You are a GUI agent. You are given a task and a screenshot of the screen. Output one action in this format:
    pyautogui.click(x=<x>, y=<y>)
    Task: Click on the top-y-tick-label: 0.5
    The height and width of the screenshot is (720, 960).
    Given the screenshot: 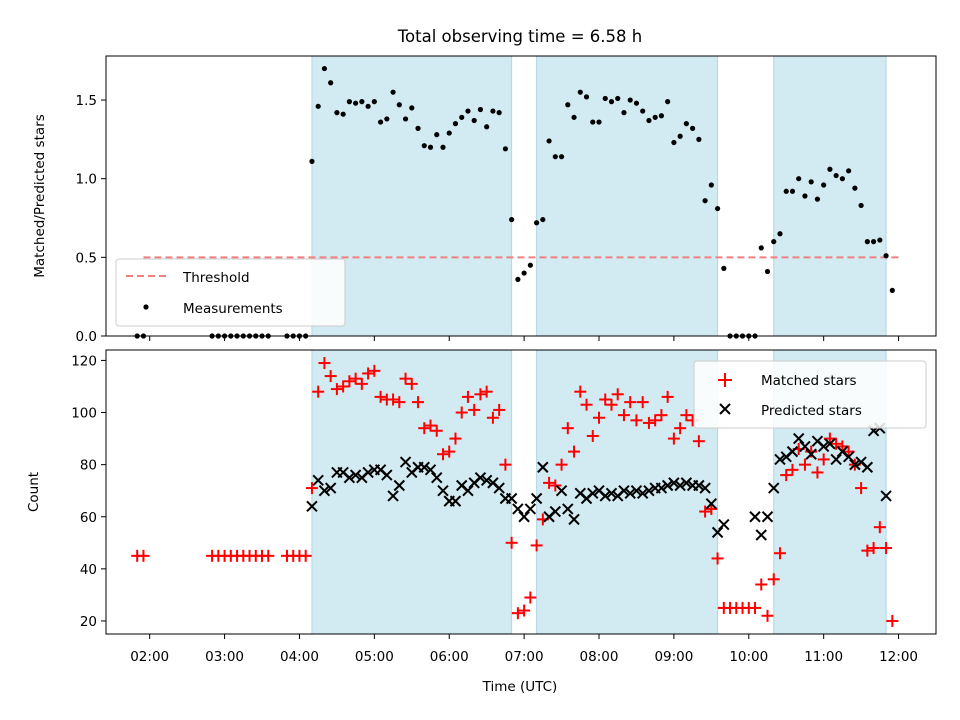 What is the action you would take?
    pyautogui.click(x=86, y=258)
    